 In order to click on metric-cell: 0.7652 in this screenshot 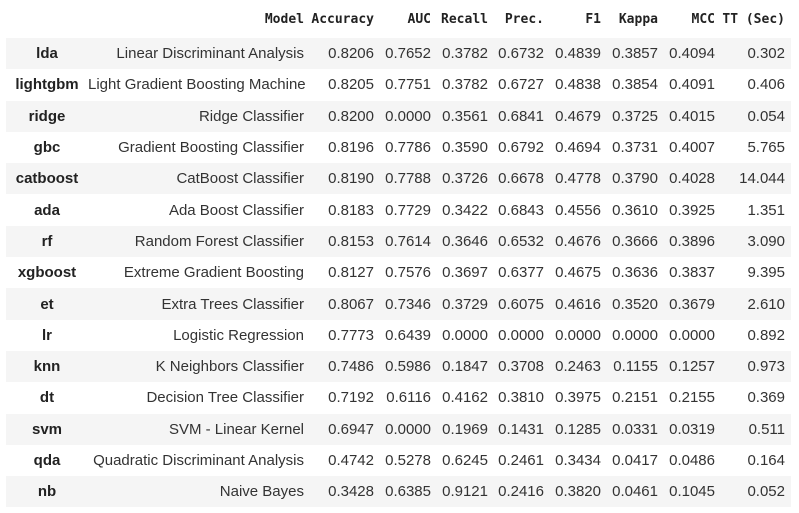, I will do `click(408, 54)`.